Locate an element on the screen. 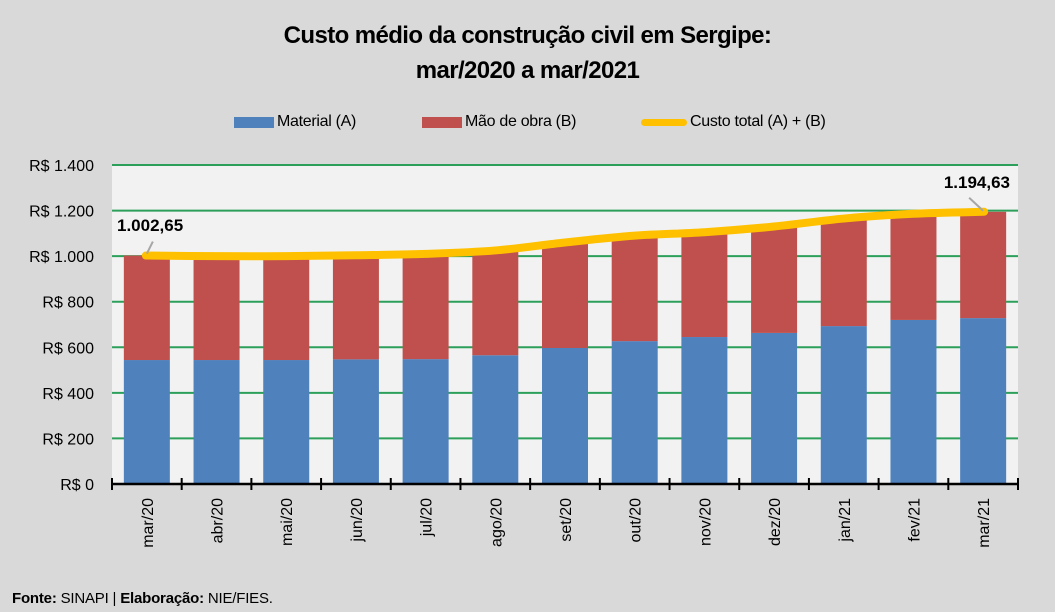  x-tick-label: jul/20 is located at coordinates (427, 517).